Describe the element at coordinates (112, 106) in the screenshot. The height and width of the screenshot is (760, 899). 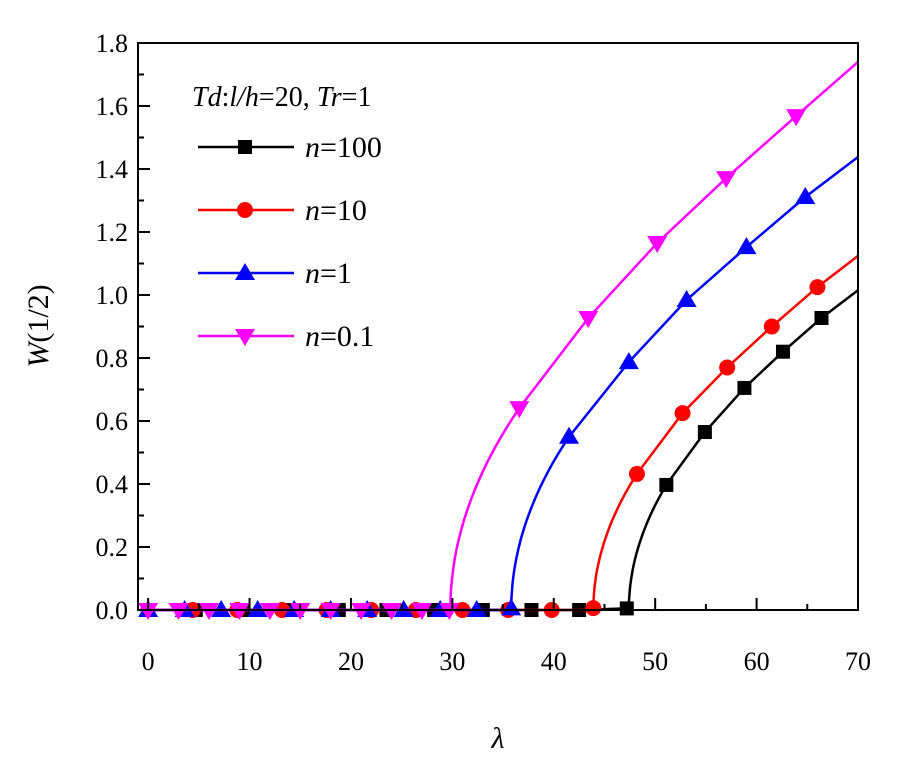
I see `y-tick-label: 1.6` at that location.